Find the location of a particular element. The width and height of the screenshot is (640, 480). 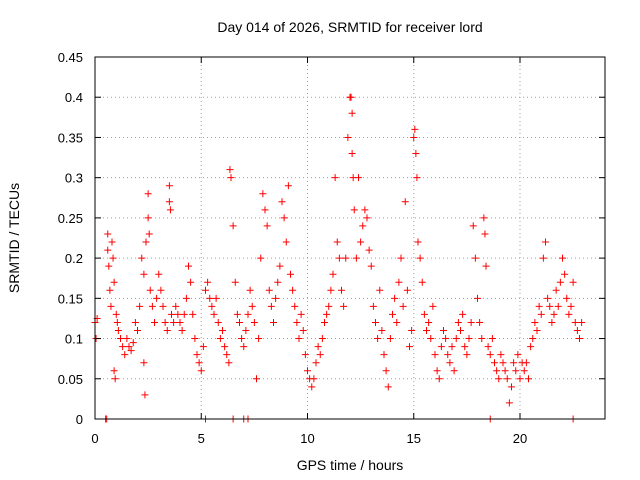

x-tick-label: 15 is located at coordinates (414, 438).